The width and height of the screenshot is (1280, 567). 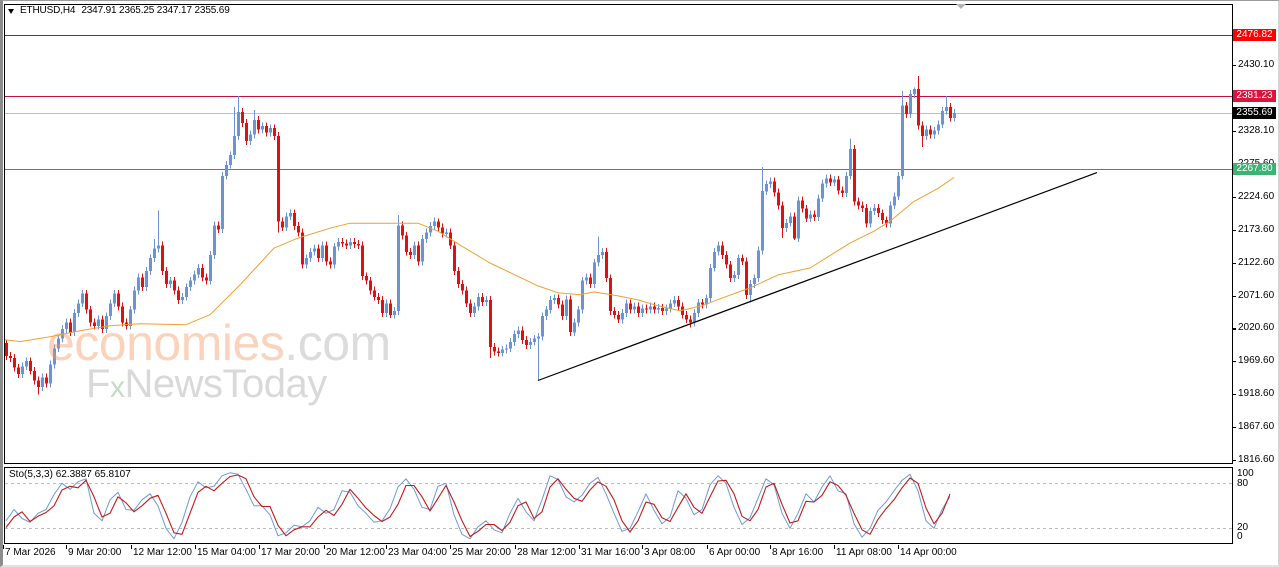 I want to click on level-label-resistance-1: 2381.23, so click(x=1254, y=96).